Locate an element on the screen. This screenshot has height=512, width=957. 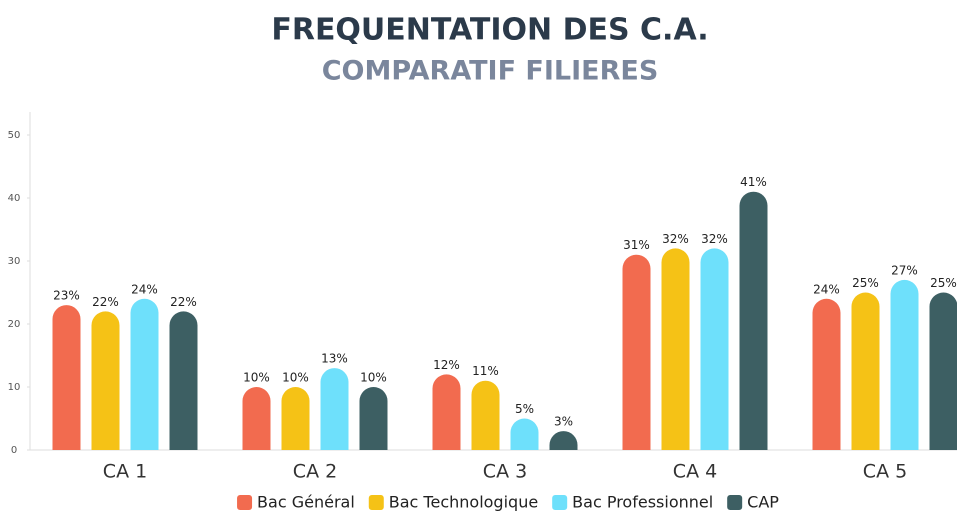
value-label: 11% is located at coordinates (485, 371).